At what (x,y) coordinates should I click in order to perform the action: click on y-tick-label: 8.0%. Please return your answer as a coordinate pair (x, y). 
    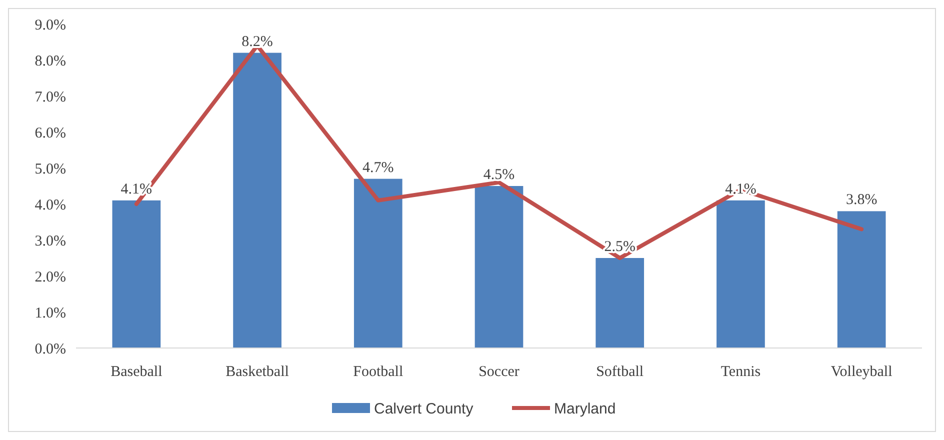
    Looking at the image, I should click on (50, 61).